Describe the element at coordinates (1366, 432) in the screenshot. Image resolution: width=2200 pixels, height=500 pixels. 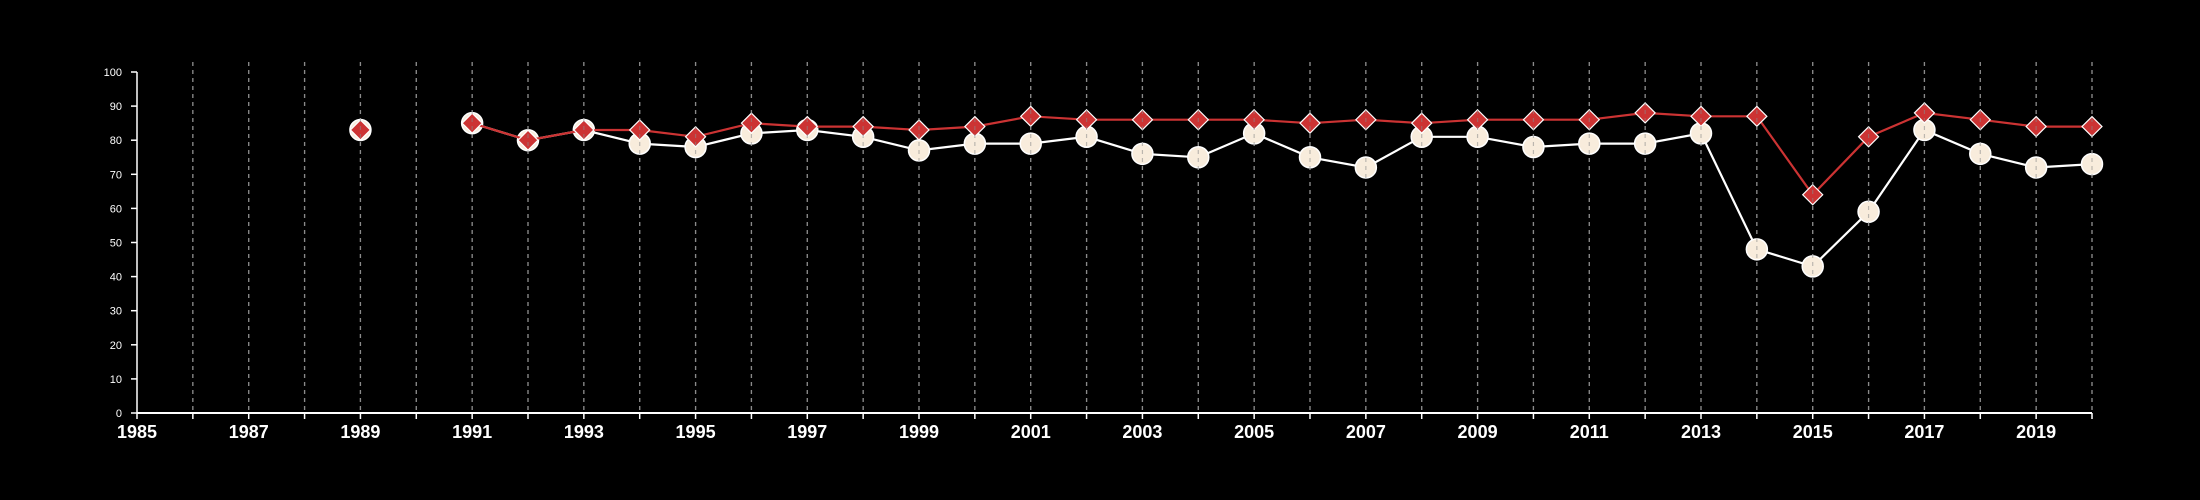
I see `x-tick-label-2007: 2007` at that location.